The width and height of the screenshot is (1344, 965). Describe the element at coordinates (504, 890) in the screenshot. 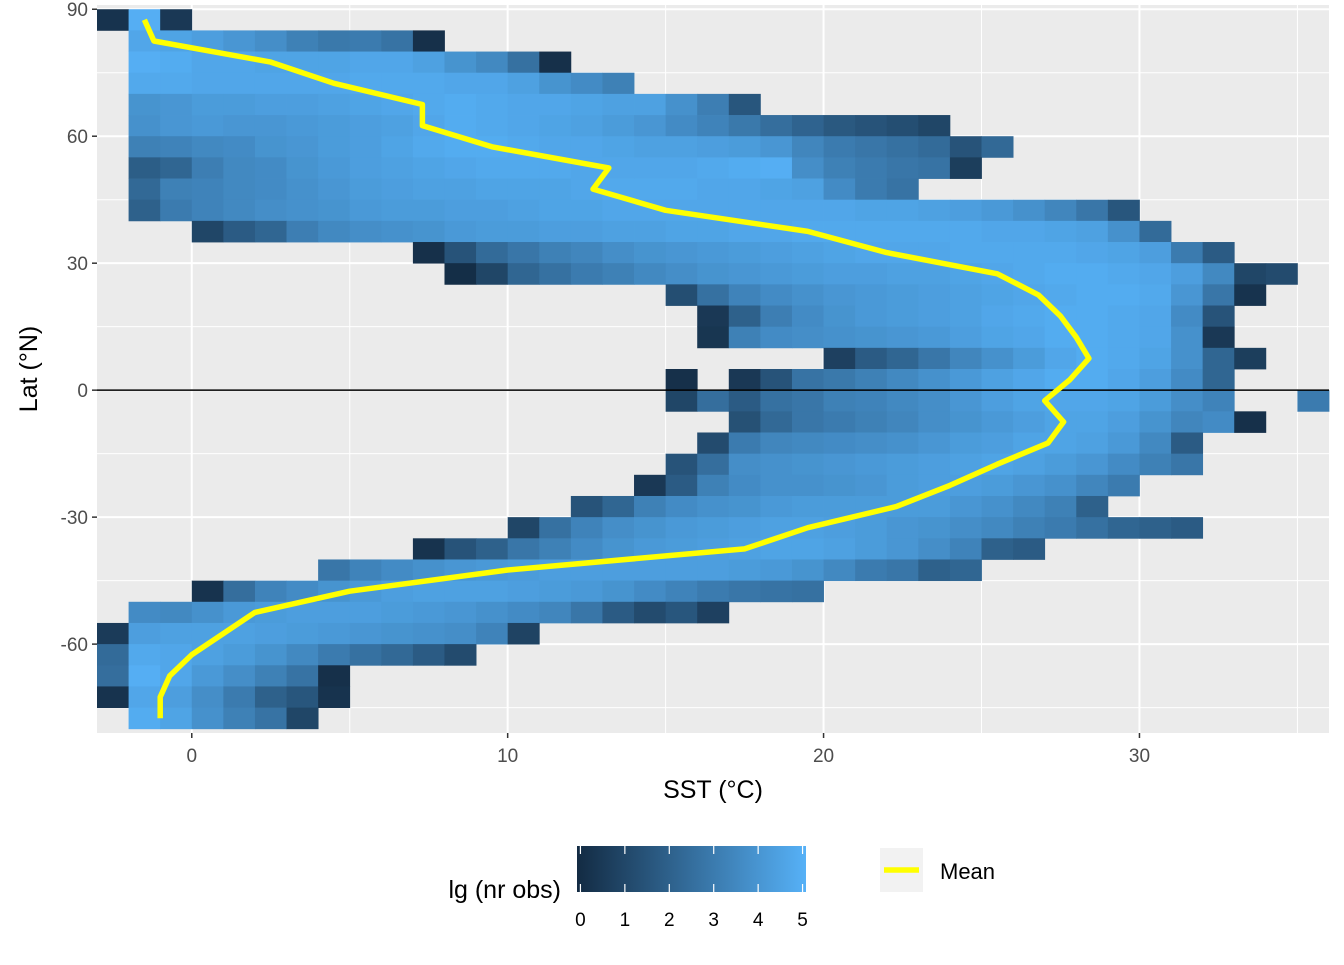

I see `colorbar-title: lg (nr obs)` at that location.